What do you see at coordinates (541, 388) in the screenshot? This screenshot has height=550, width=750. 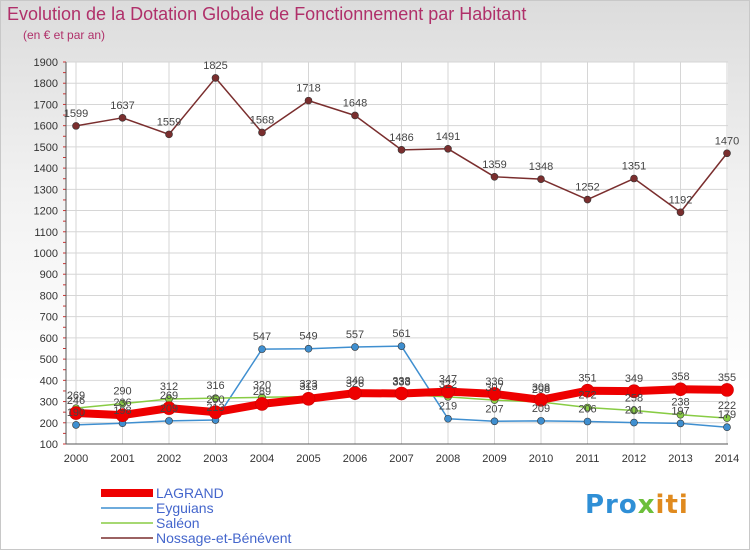 I see `data-label-lagrand: 308` at bounding box center [541, 388].